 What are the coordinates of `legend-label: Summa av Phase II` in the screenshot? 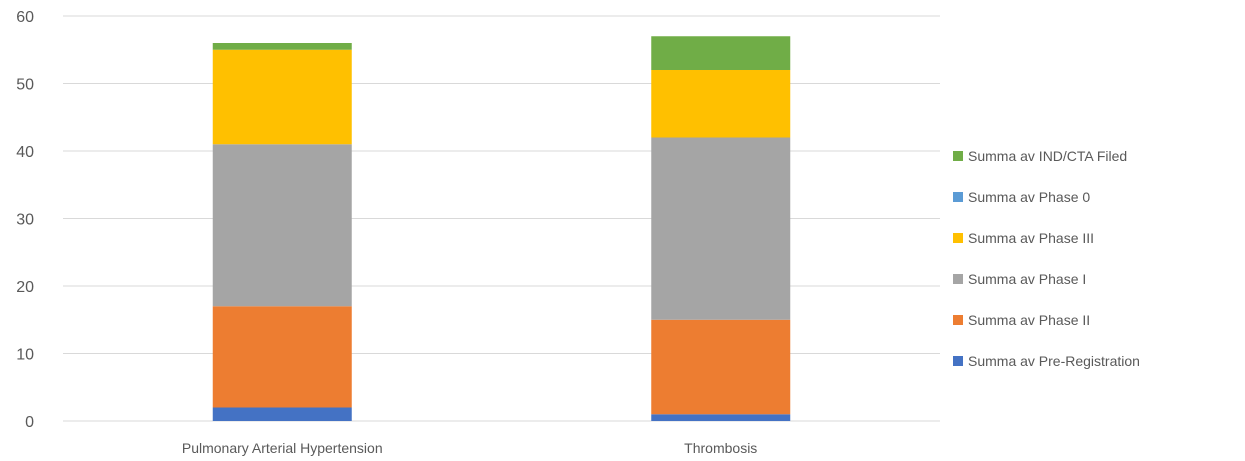 It's located at (1029, 320).